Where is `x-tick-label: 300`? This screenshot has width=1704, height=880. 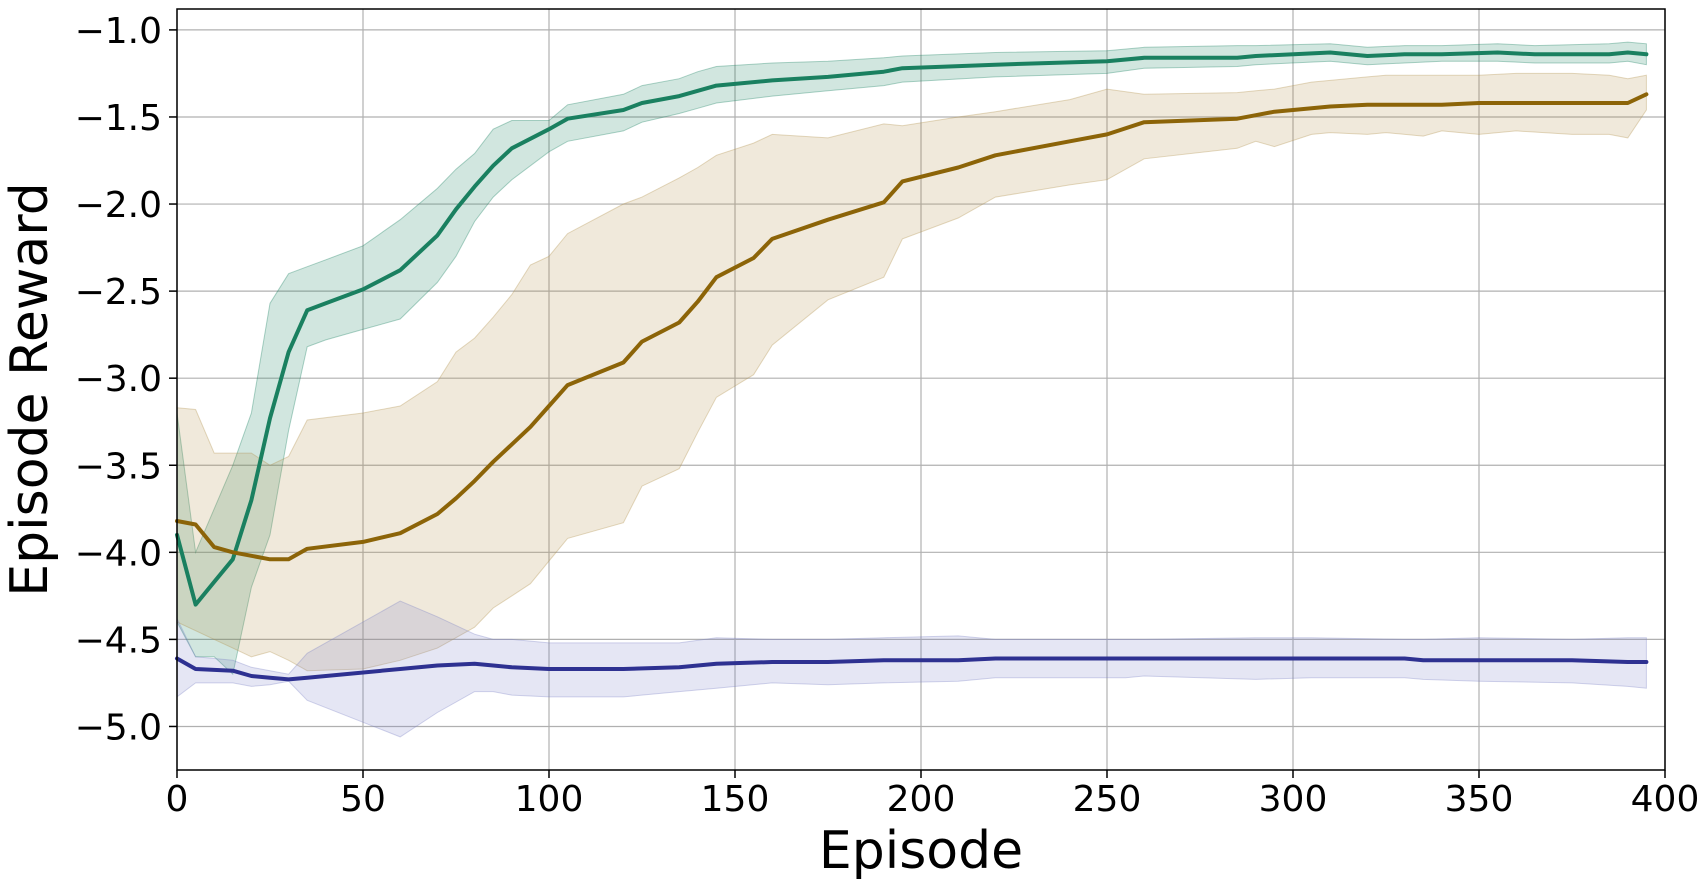
x-tick-label: 300 is located at coordinates (1293, 799).